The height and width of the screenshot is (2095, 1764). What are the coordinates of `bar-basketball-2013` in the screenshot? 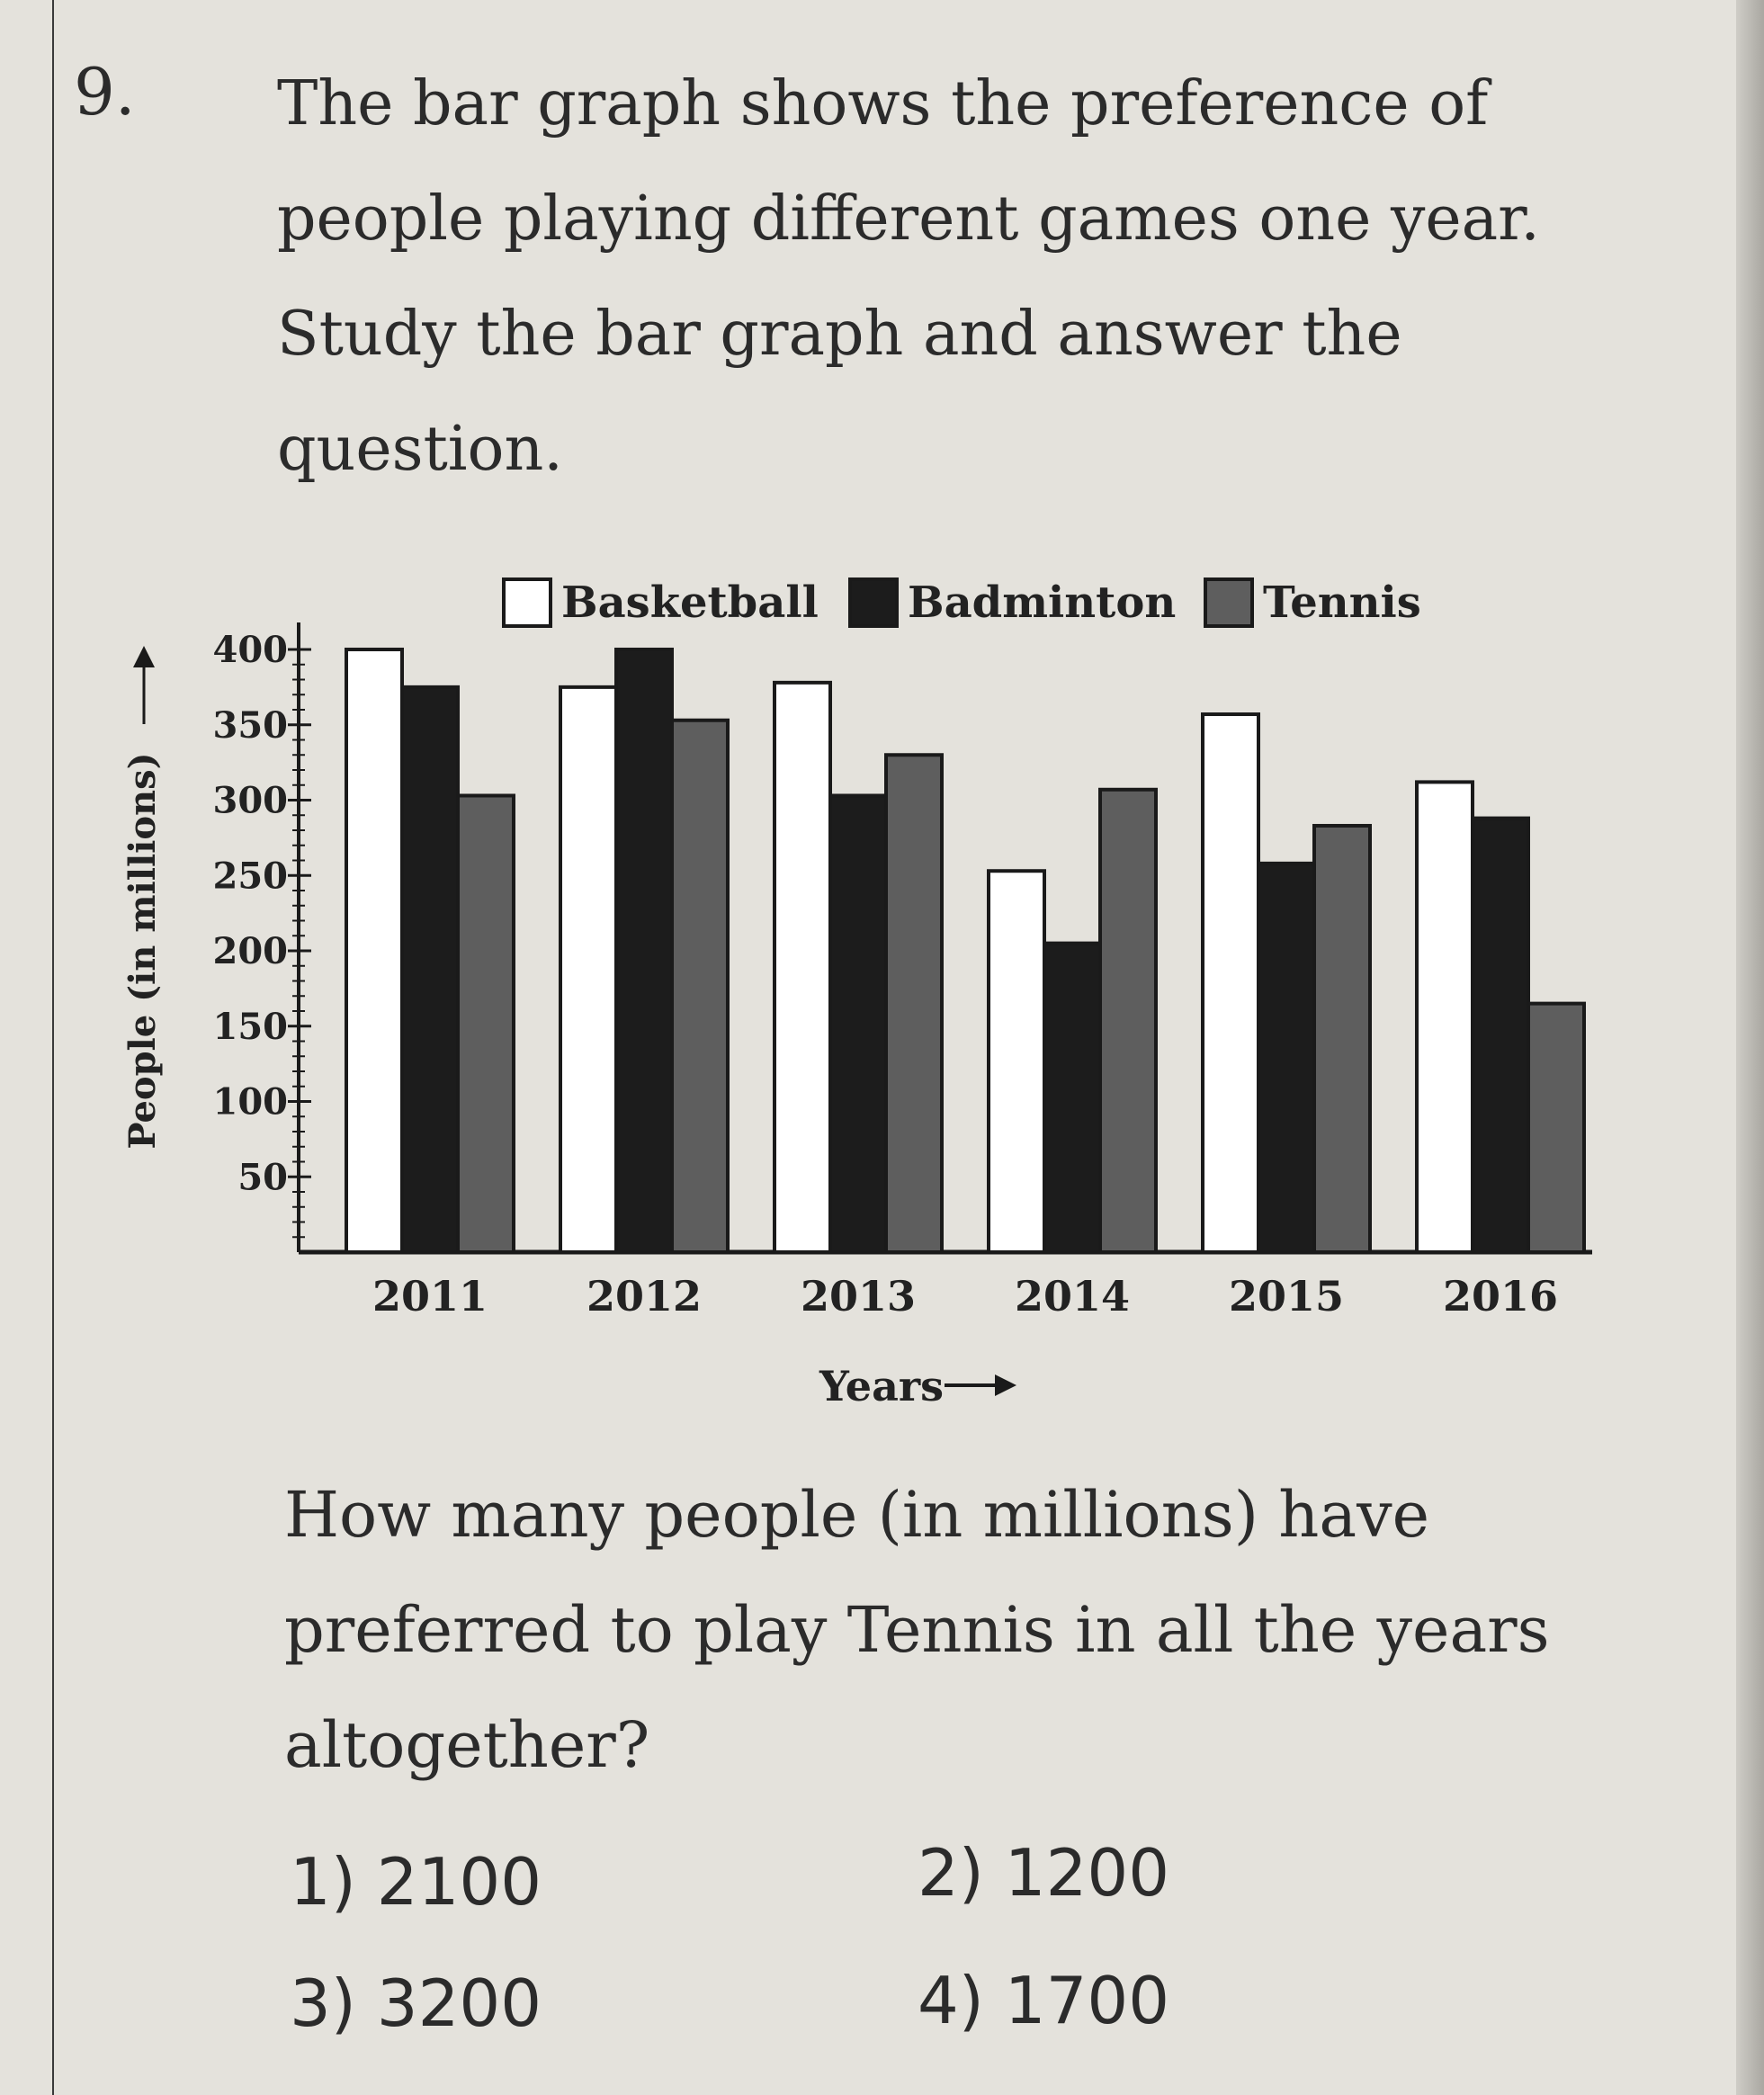 It's located at (802, 967).